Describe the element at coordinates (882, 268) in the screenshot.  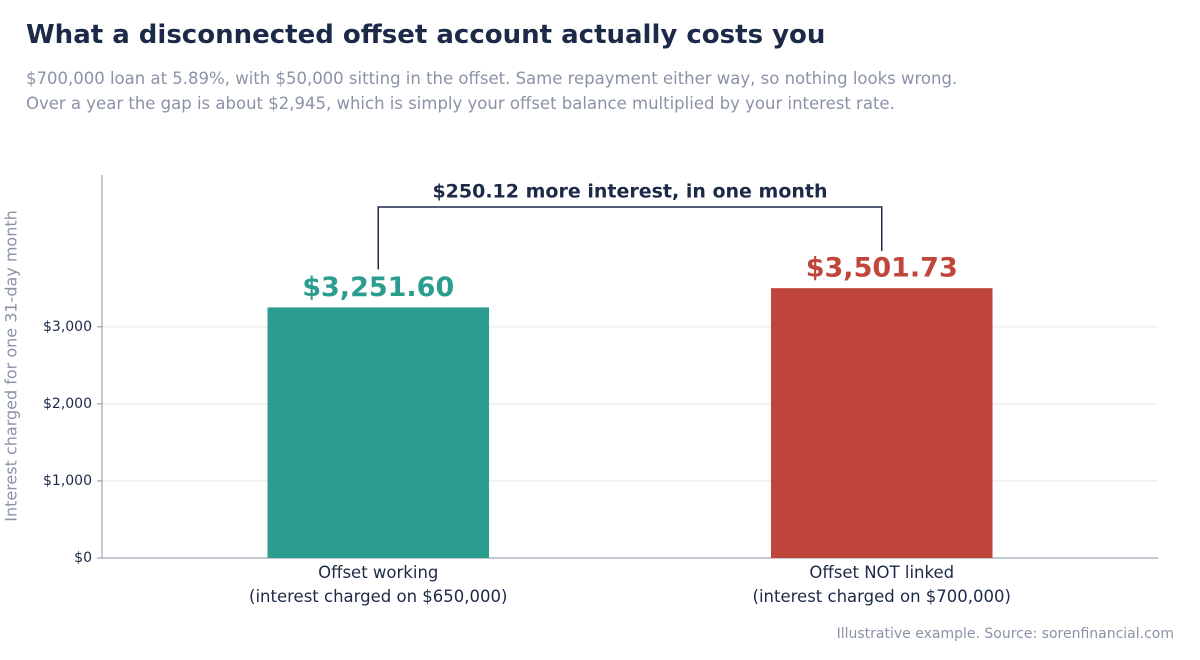
I see `value-label: $3,501.73` at that location.